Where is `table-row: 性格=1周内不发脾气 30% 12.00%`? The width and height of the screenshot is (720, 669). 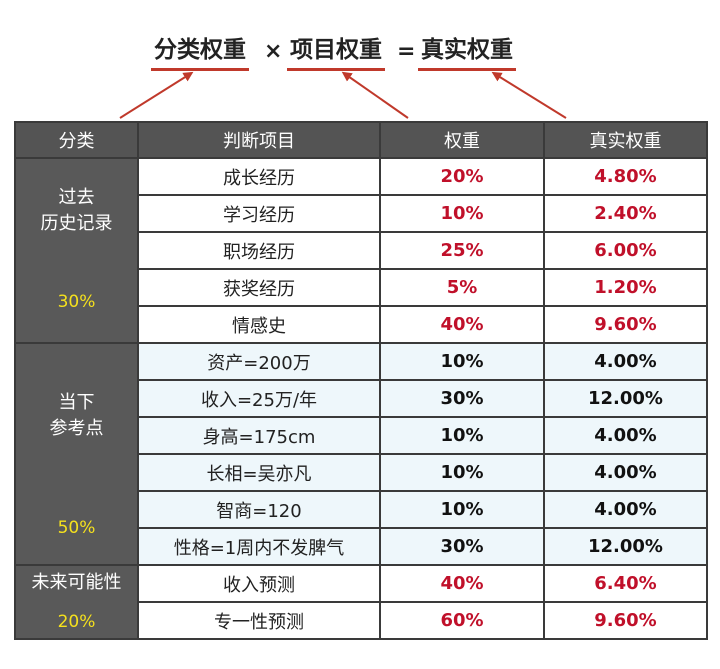 table-row: 性格=1周内不发脾气 30% 12.00% is located at coordinates (361, 546).